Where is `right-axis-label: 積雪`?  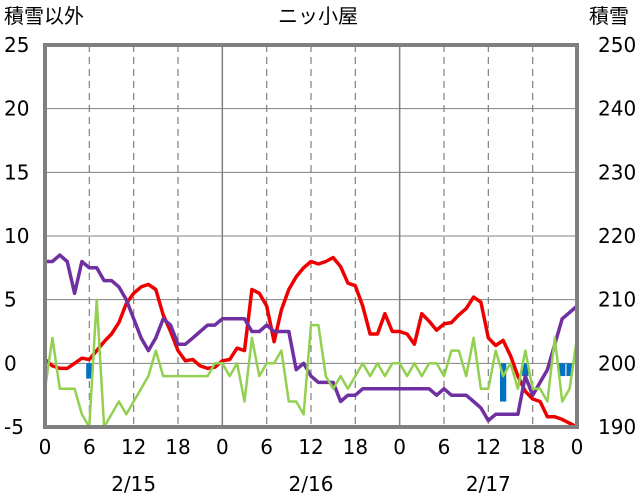 right-axis-label: 積雪 is located at coordinates (609, 16).